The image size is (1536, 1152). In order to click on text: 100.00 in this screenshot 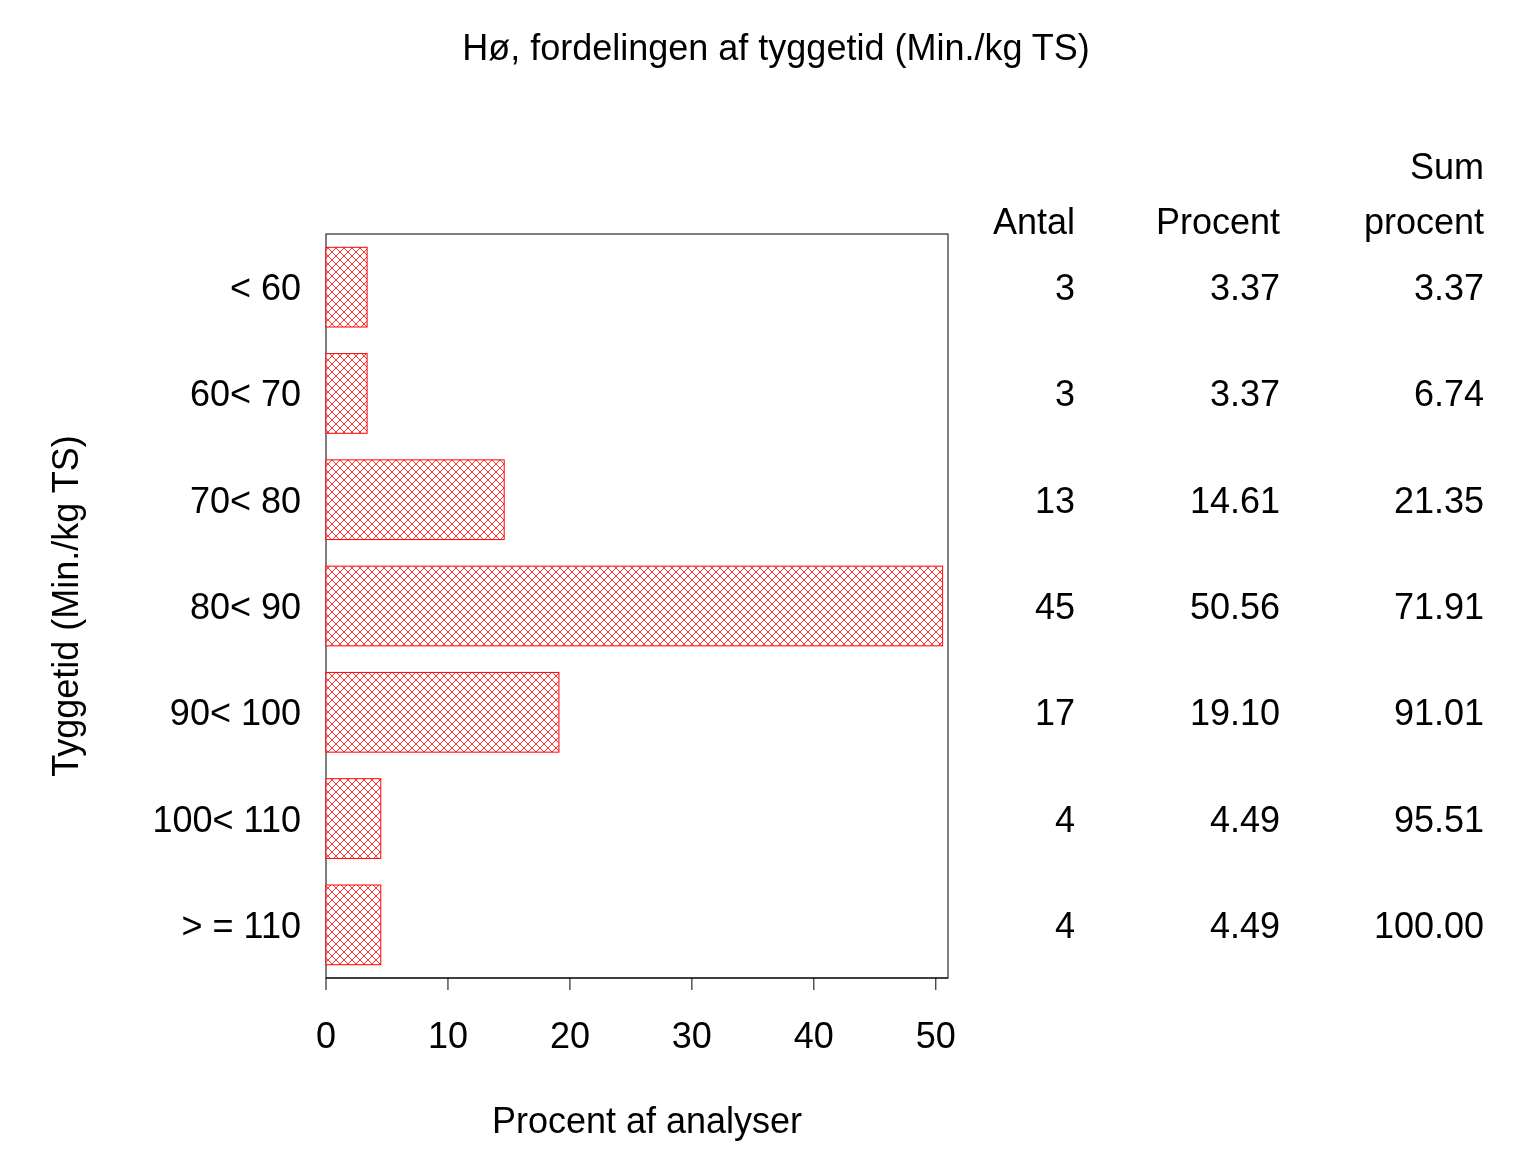, I will do `click(1428, 925)`.